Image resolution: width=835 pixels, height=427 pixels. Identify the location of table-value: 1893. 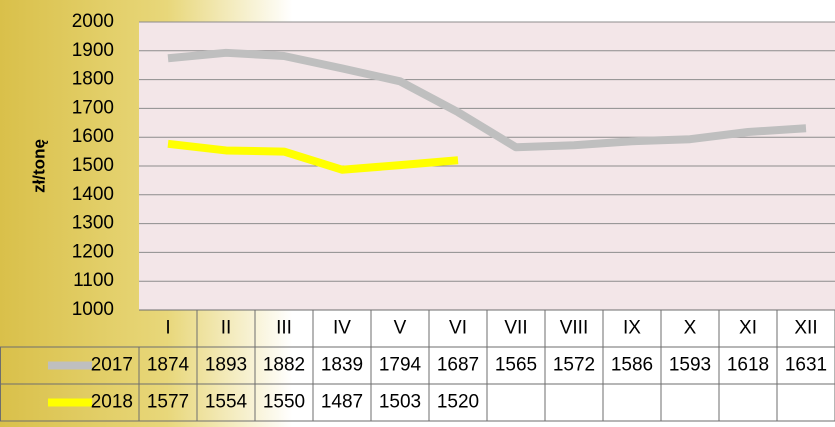
(226, 365).